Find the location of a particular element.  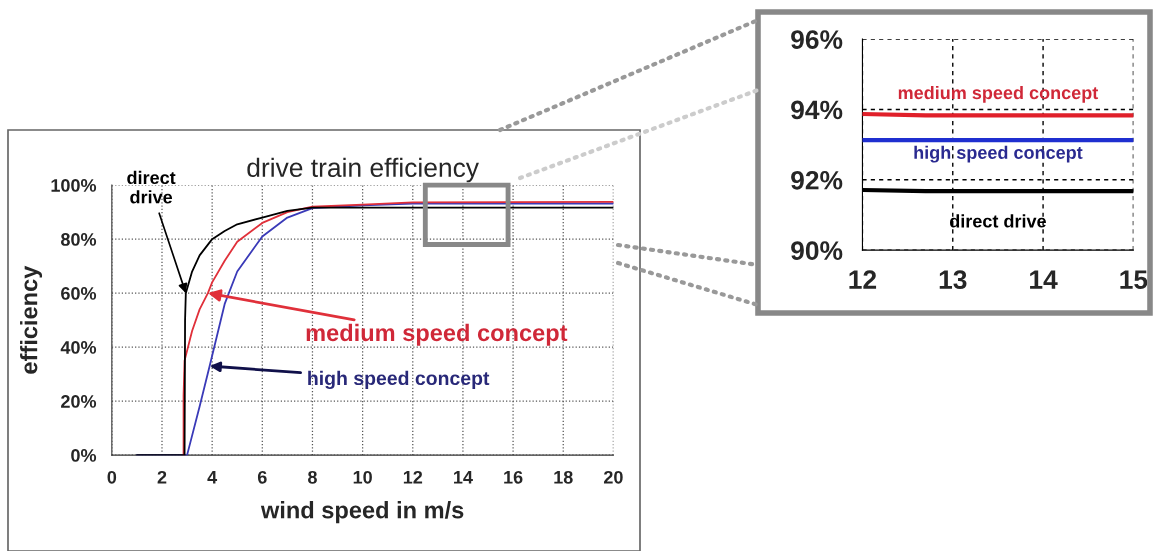

y-axis-title: efficiency is located at coordinates (31, 319).